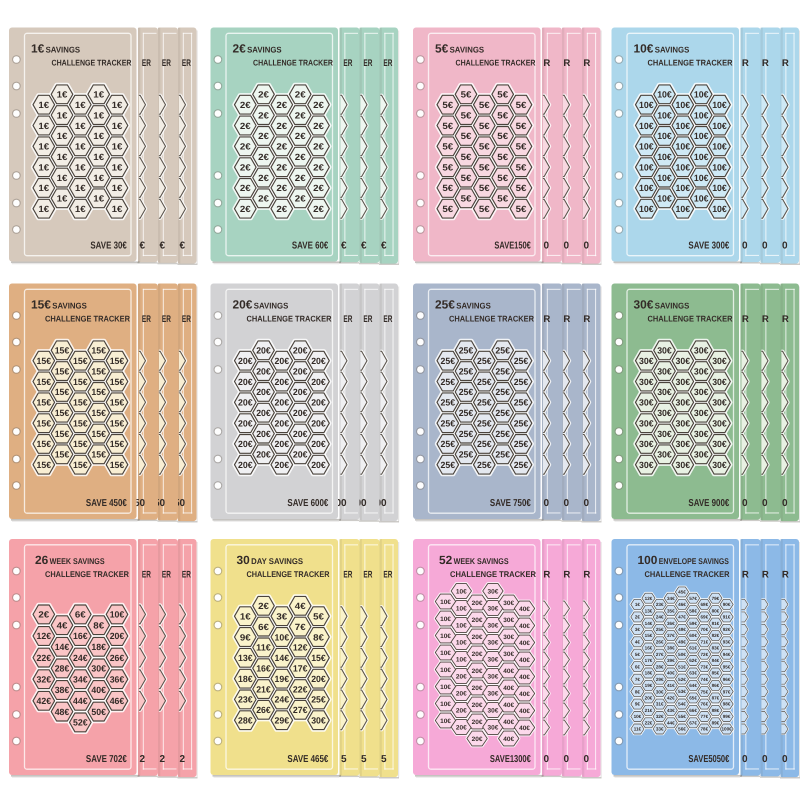 Image resolution: width=800 pixels, height=800 pixels. What do you see at coordinates (80, 658) in the screenshot?
I see `svg-text: 24€` at bounding box center [80, 658].